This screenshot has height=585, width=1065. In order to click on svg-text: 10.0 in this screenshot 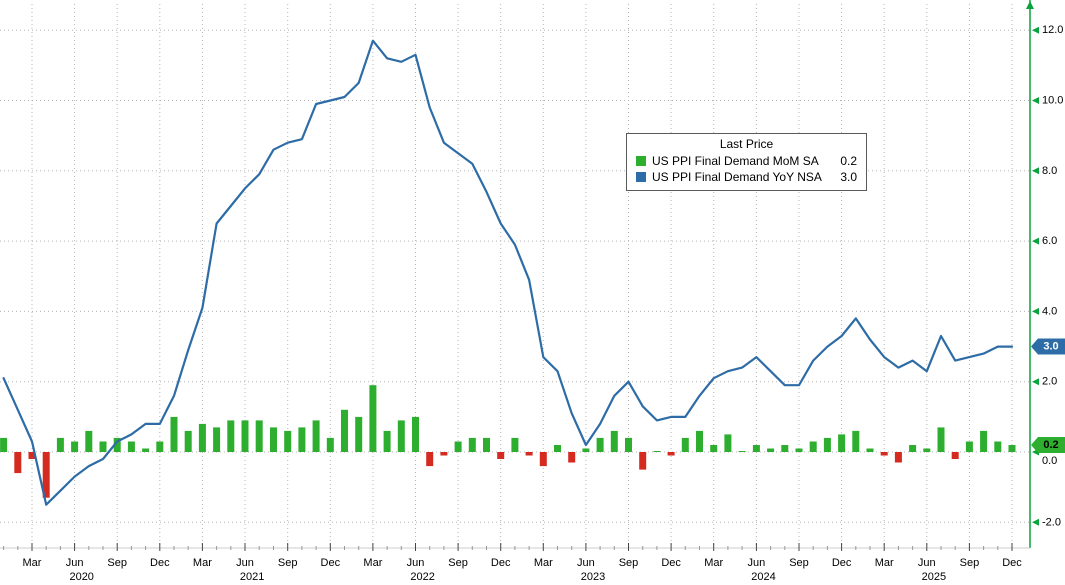, I will do `click(1052, 101)`.